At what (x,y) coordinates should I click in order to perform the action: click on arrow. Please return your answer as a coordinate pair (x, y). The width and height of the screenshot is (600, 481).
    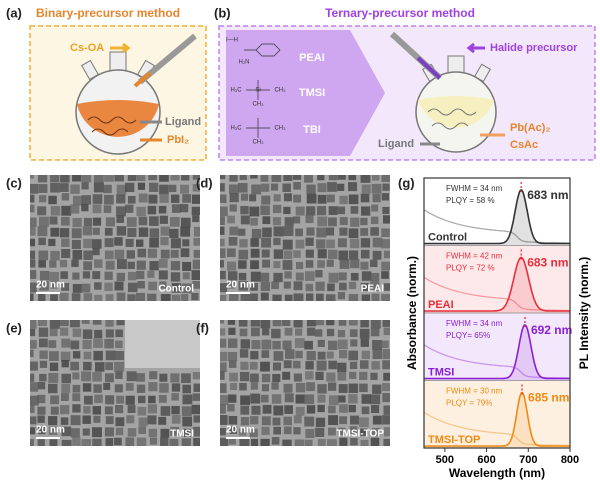
    Looking at the image, I should click on (120, 48).